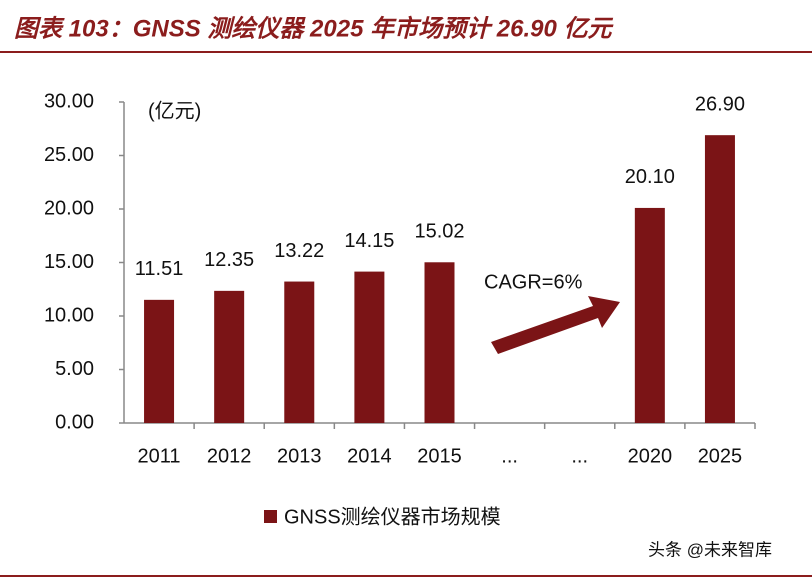  What do you see at coordinates (720, 456) in the screenshot?
I see `x-tick-label: 2025` at bounding box center [720, 456].